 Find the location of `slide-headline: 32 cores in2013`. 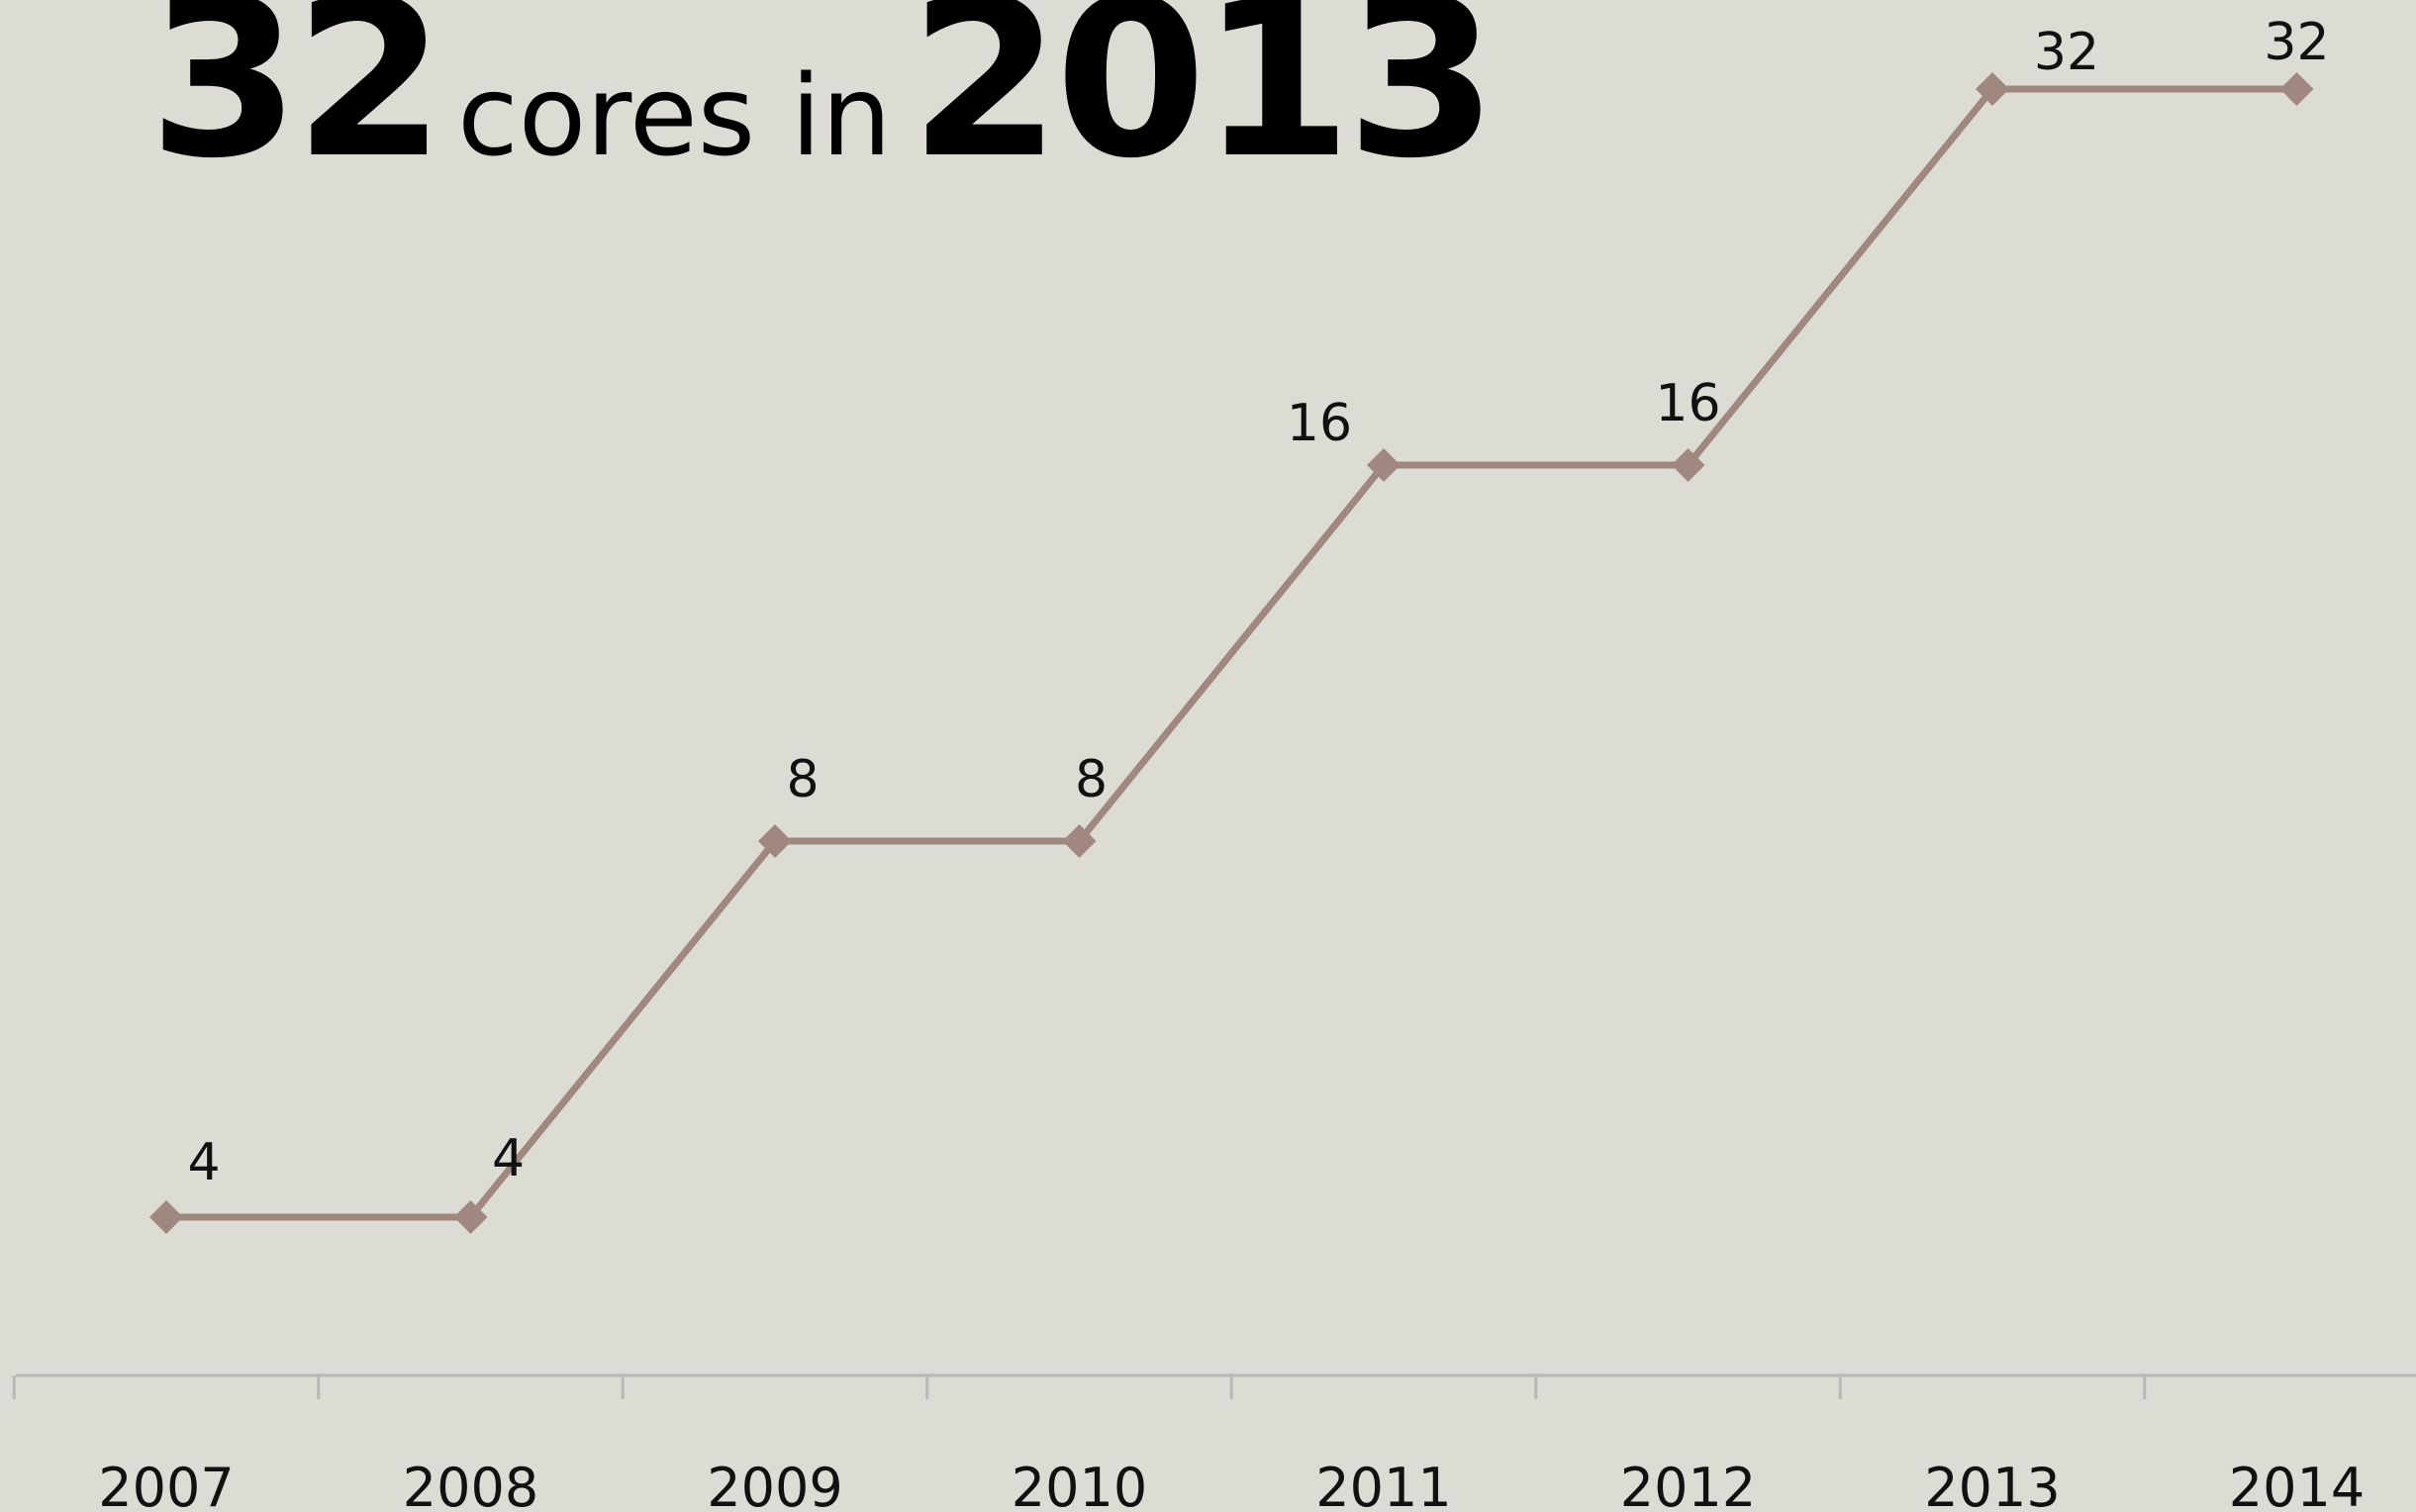

slide-headline: 32 cores in2013 is located at coordinates (823, 94).